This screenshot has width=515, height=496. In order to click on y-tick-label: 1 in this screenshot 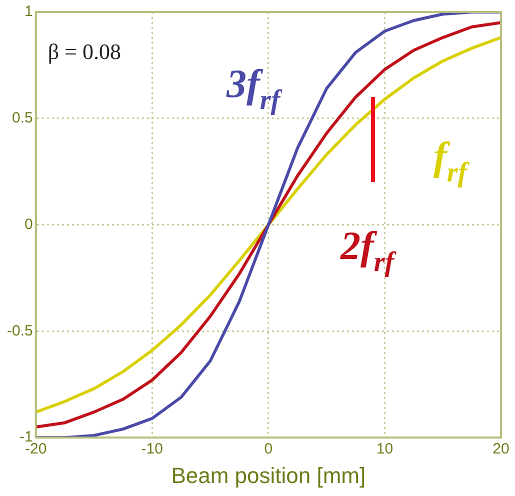, I will do `click(28, 11)`.